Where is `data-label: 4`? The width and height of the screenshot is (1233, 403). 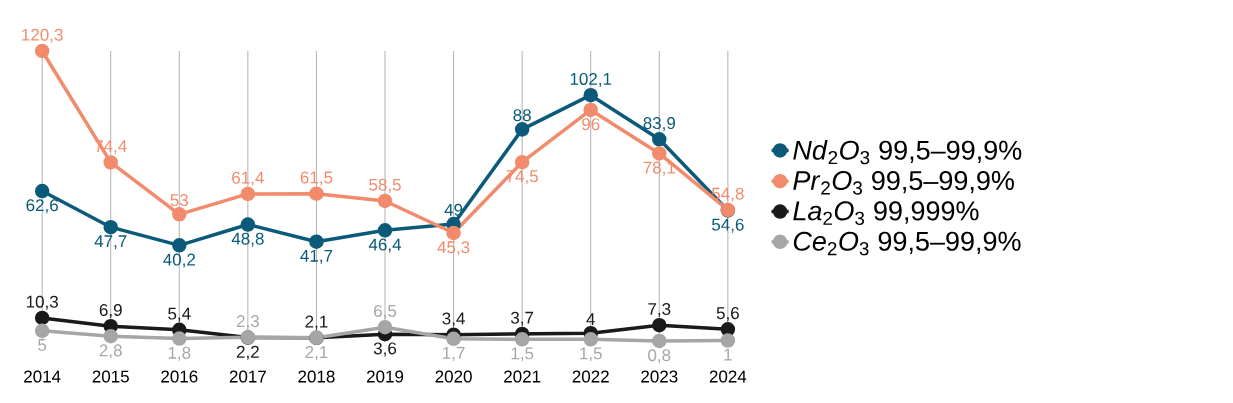 data-label: 4 is located at coordinates (590, 319).